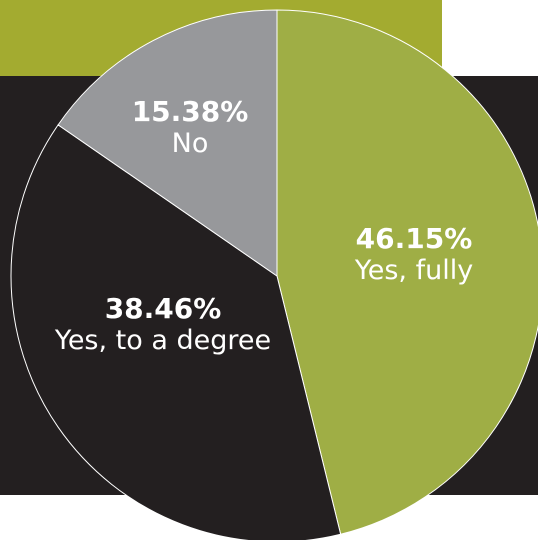 Image resolution: width=538 pixels, height=540 pixels. What do you see at coordinates (190, 144) in the screenshot?
I see `slice-category-label: No` at bounding box center [190, 144].